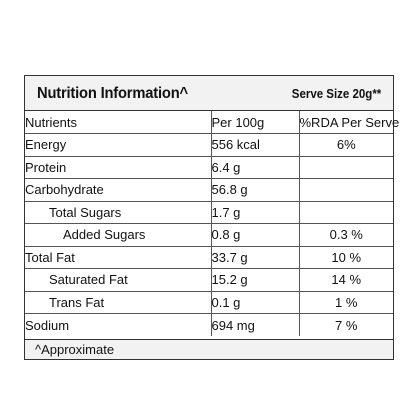  Describe the element at coordinates (345, 302) in the screenshot. I see `rda-value: 1 %` at that location.